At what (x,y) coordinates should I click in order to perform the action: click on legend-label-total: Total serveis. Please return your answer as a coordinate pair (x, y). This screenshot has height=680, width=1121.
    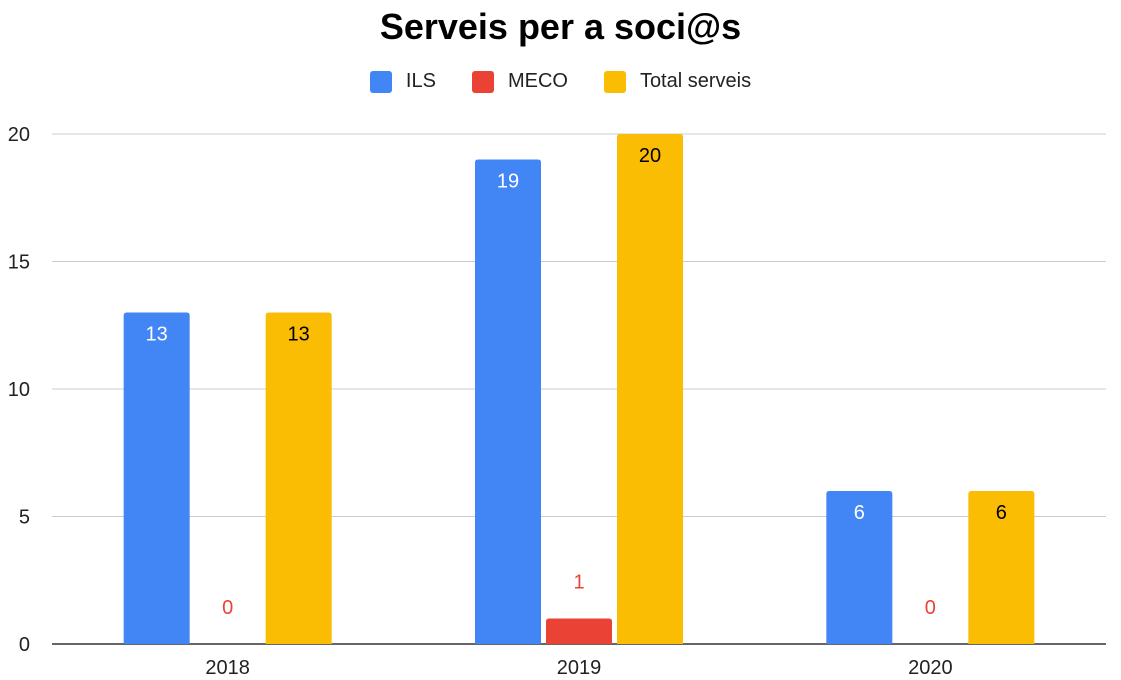
    Looking at the image, I should click on (695, 81).